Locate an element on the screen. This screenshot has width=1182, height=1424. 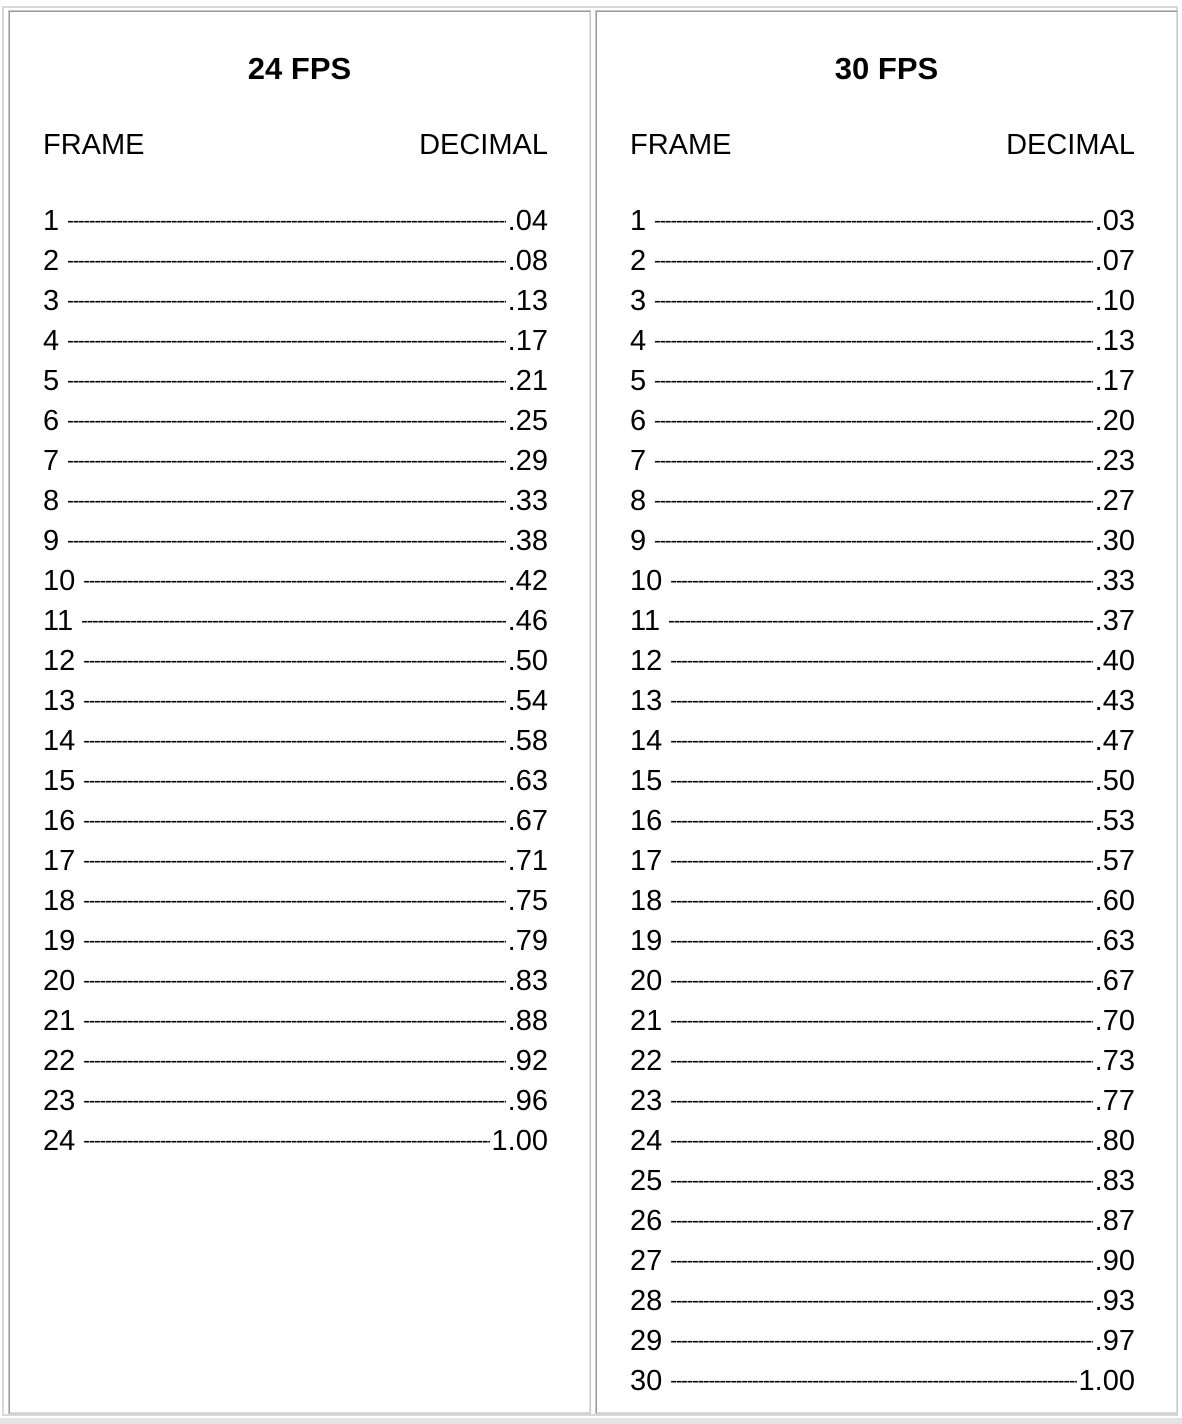
frame-number: 3 is located at coordinates (51, 301).